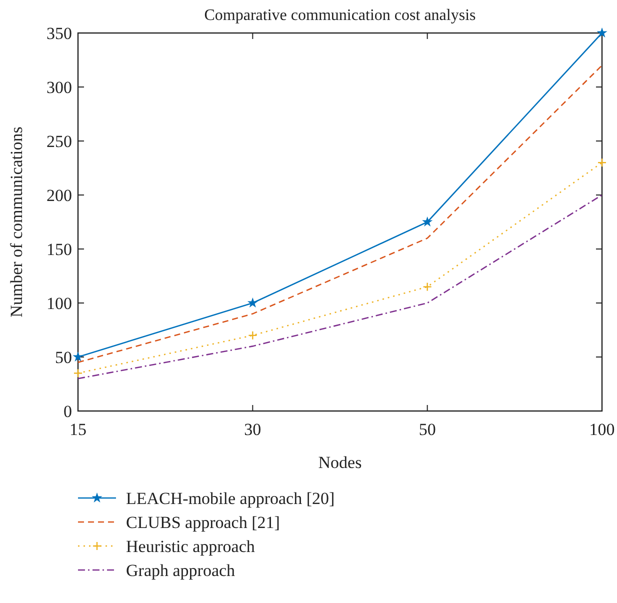 The height and width of the screenshot is (603, 617). What do you see at coordinates (203, 522) in the screenshot?
I see `legend-label: CLUBS approach [21]` at bounding box center [203, 522].